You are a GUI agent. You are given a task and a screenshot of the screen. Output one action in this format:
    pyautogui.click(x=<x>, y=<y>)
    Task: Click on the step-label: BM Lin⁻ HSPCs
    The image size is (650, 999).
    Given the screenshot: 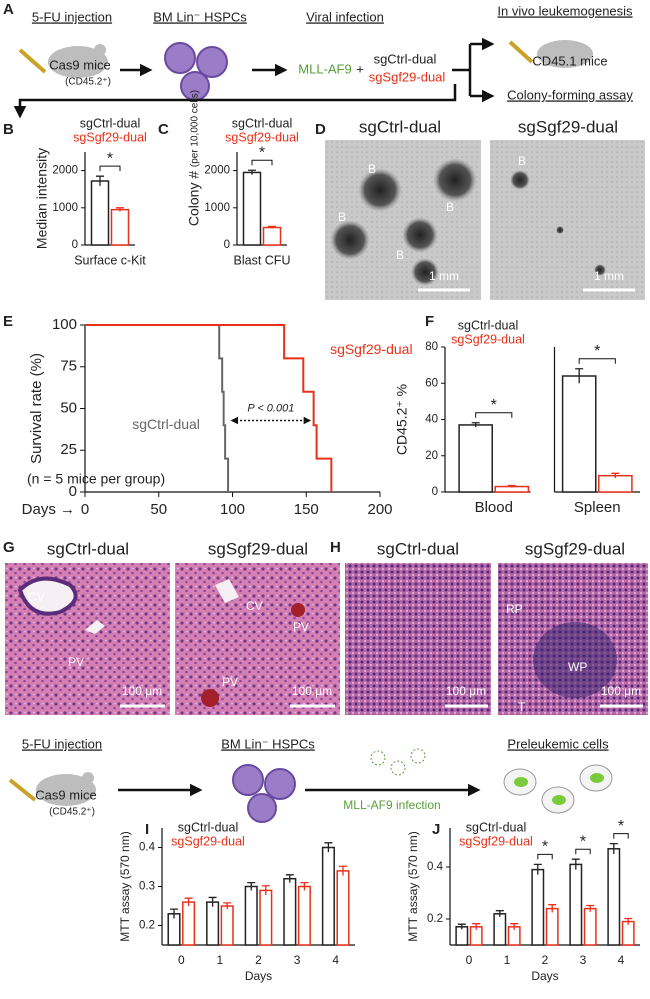 What is the action you would take?
    pyautogui.click(x=200, y=16)
    